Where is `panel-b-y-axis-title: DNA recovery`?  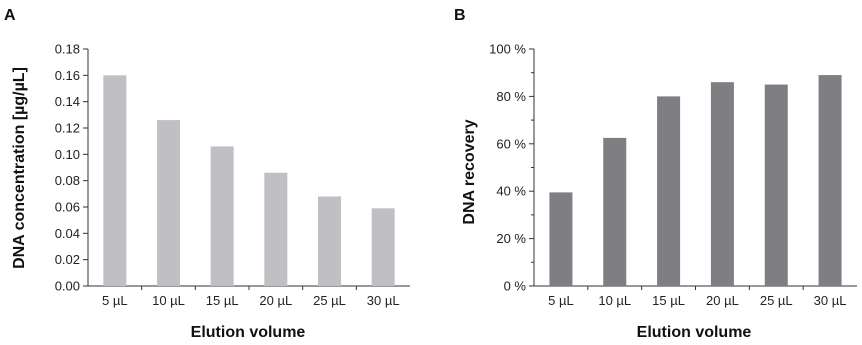
panel-b-y-axis-title: DNA recovery is located at coordinates (469, 171).